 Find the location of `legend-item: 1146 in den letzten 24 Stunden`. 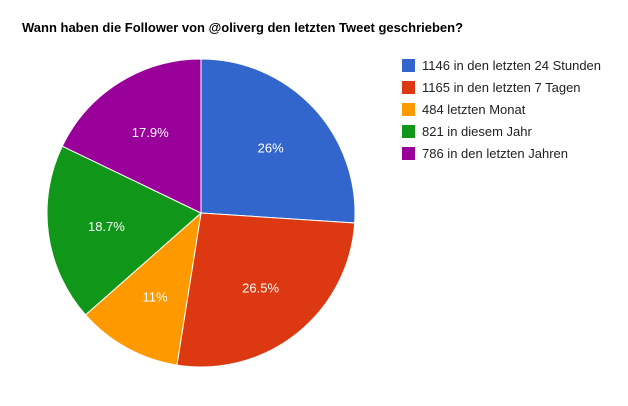

legend-item: 1146 in den letzten 24 Stunden is located at coordinates (509, 65).